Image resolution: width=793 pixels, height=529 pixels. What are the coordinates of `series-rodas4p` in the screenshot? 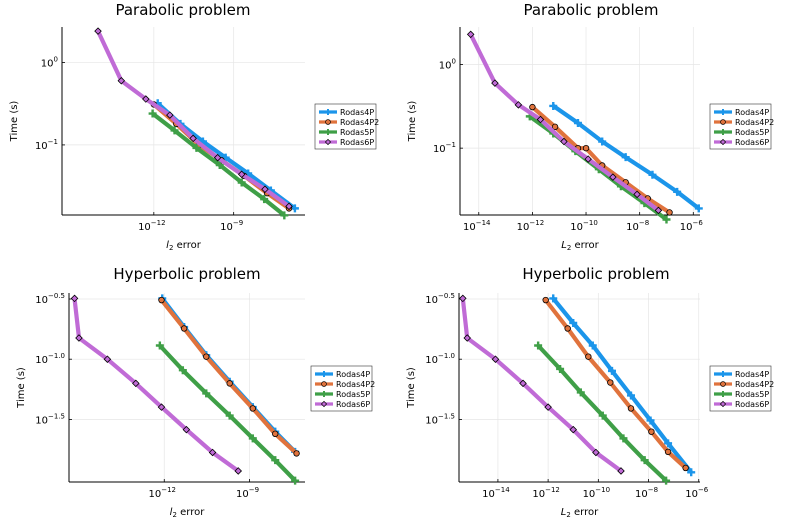 It's located at (229, 375).